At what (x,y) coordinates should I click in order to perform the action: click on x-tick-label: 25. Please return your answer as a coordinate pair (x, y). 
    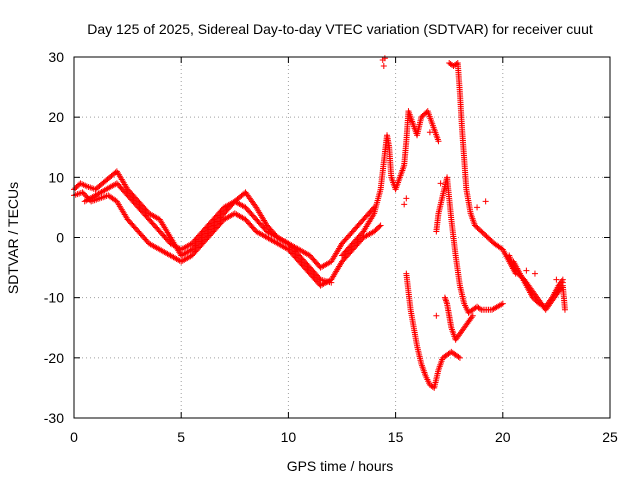
    Looking at the image, I should click on (610, 437).